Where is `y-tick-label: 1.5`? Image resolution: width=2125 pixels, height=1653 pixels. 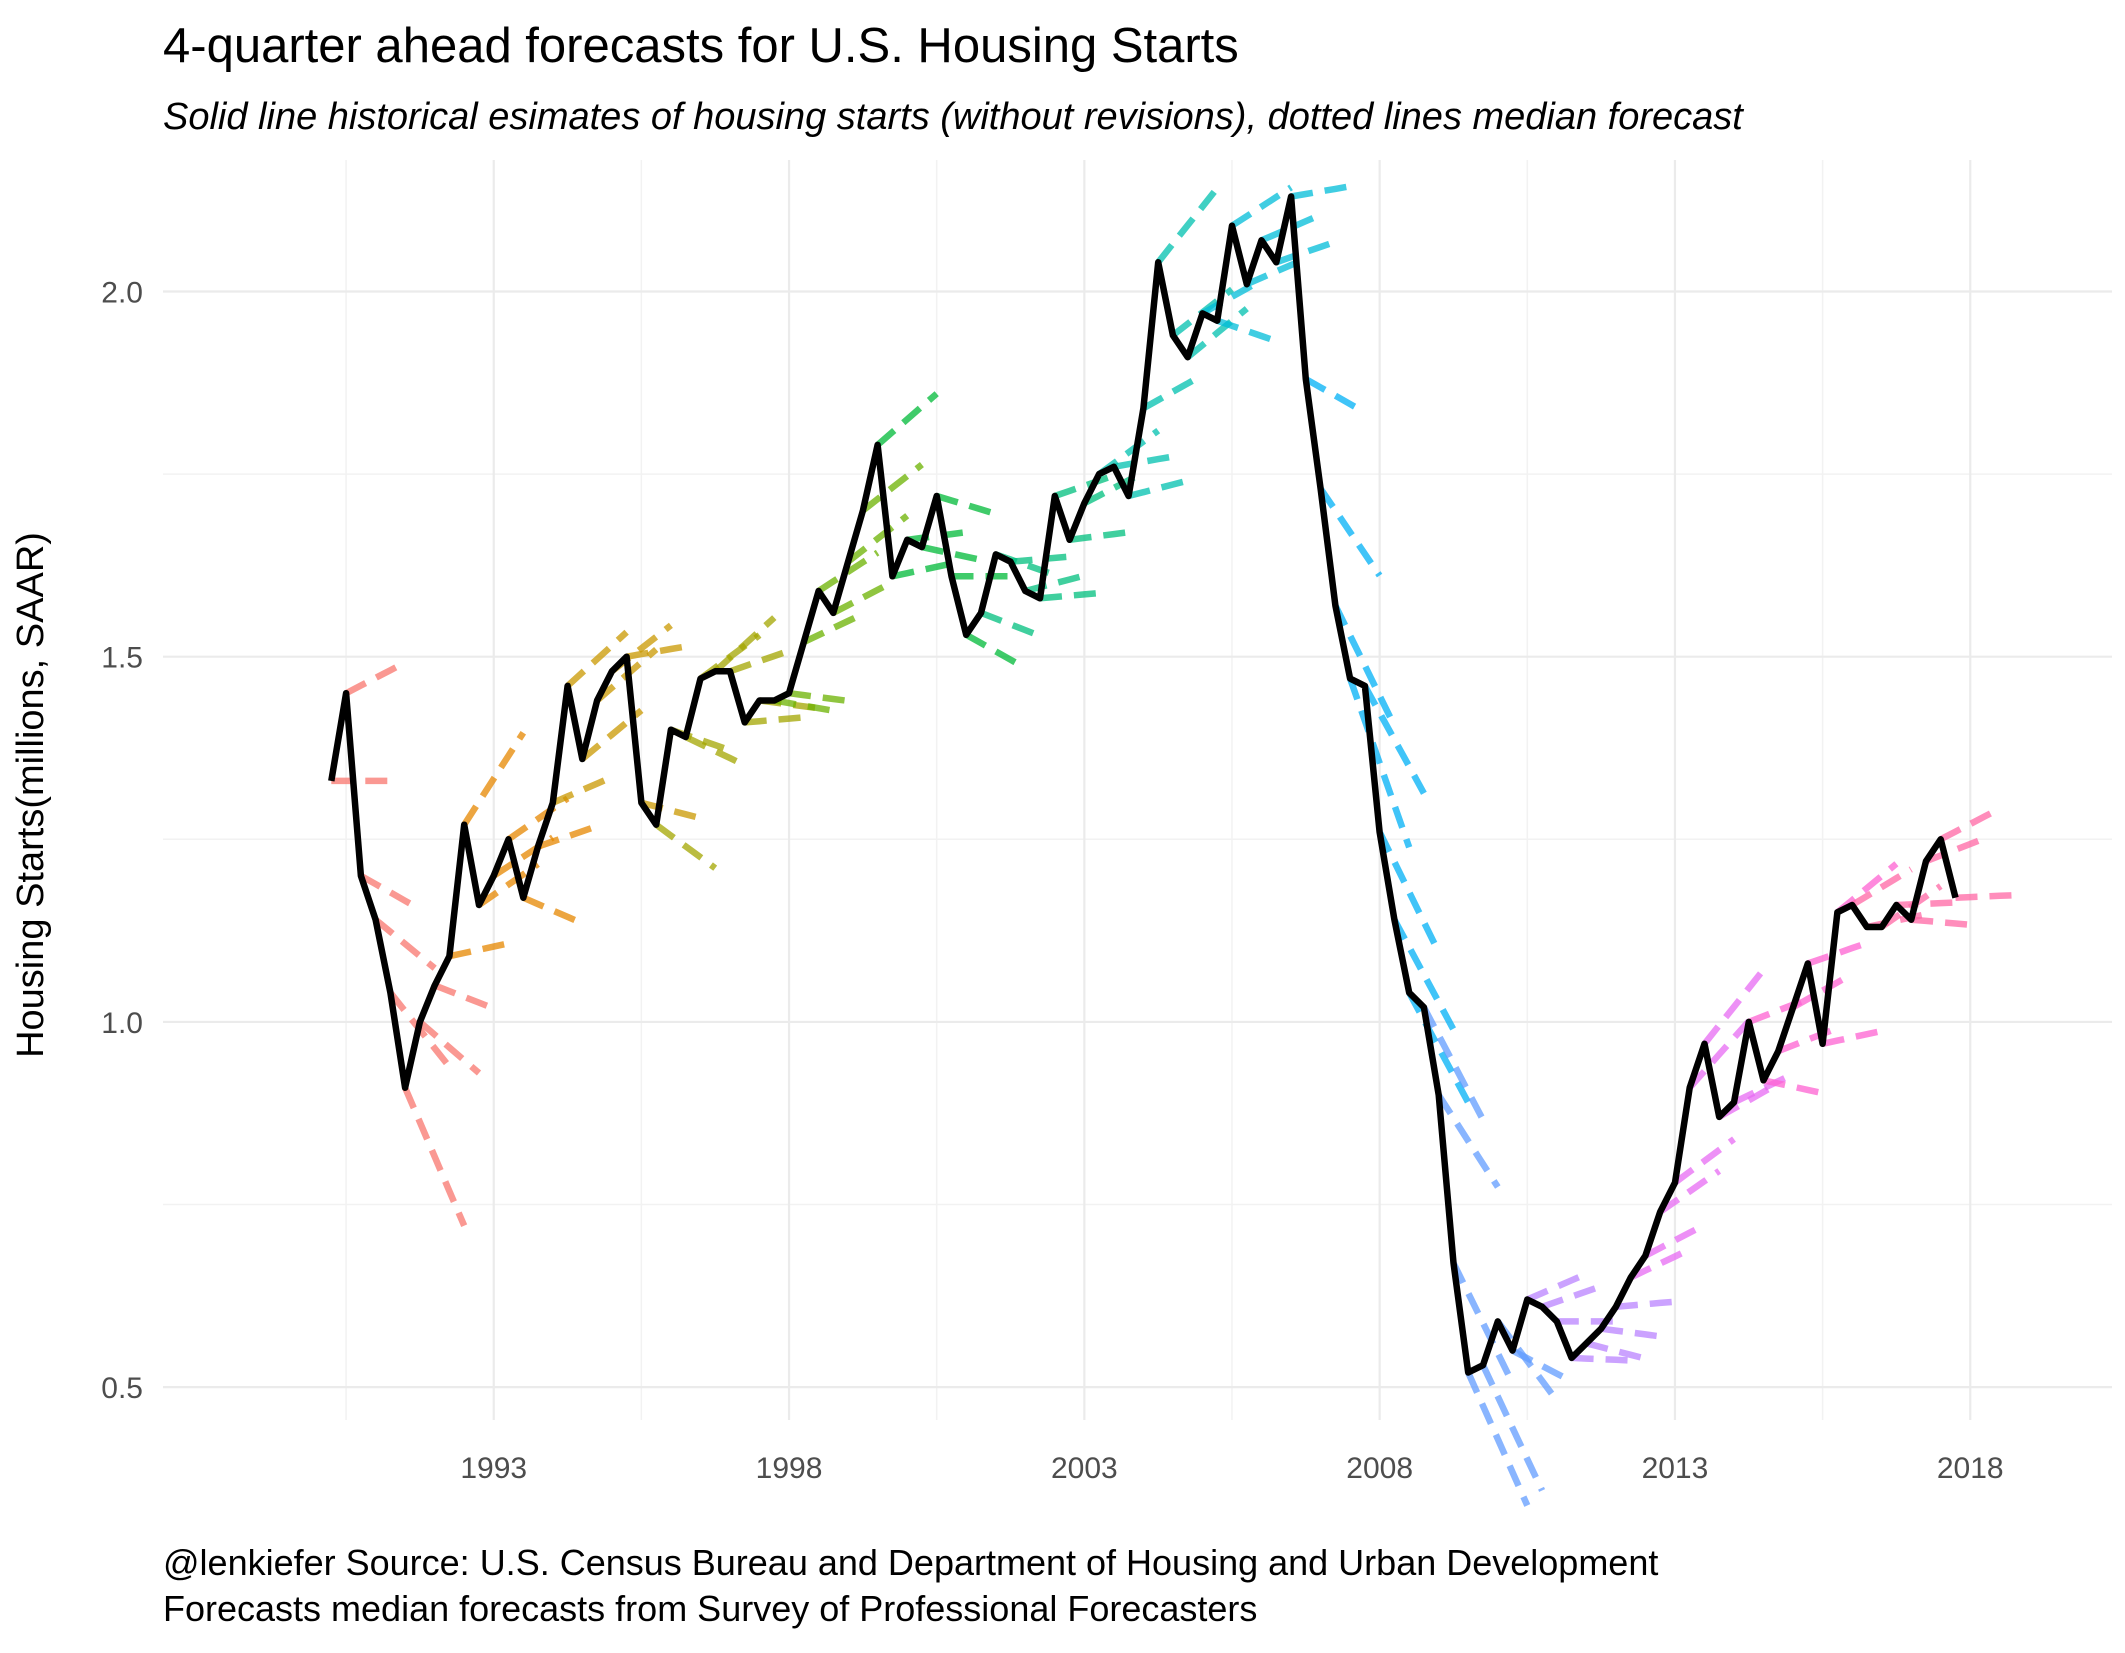
y-tick-label: 1.5 is located at coordinates (122, 658).